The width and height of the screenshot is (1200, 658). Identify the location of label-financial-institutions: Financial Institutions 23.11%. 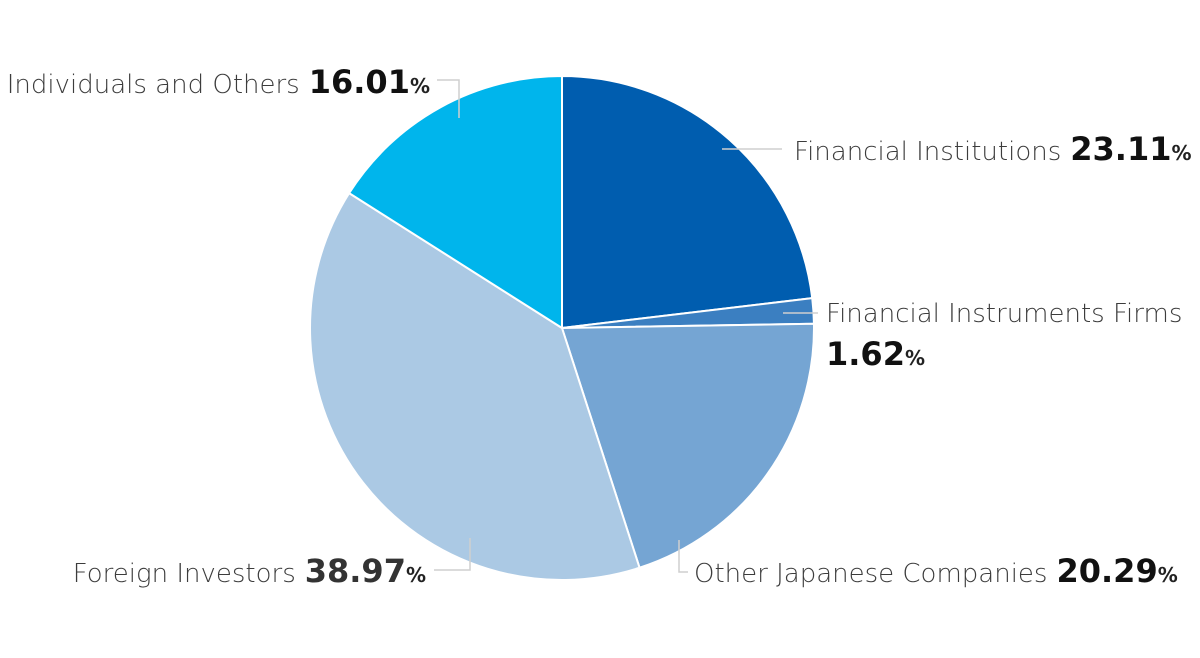
(993, 149).